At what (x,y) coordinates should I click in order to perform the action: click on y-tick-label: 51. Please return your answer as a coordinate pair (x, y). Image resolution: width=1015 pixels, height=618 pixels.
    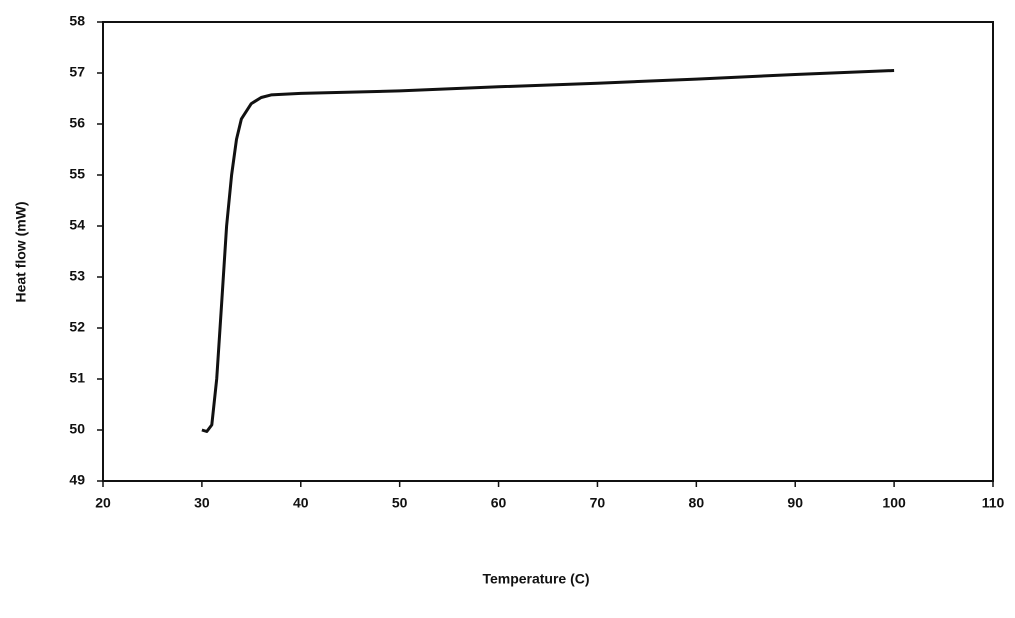
    Looking at the image, I should click on (77, 378).